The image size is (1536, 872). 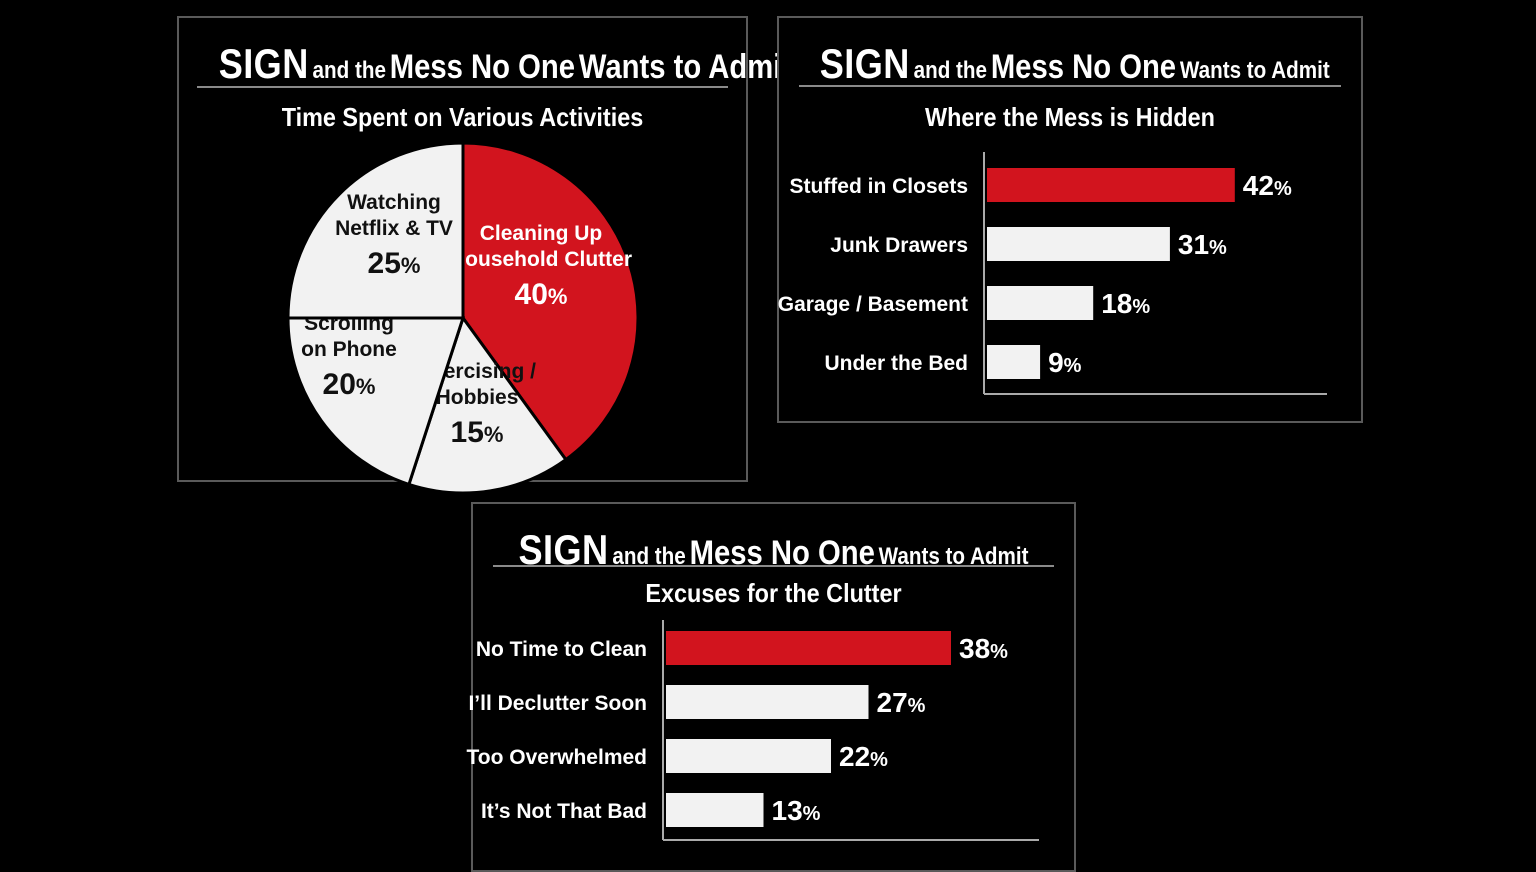 I want to click on bar-stuffed-in-closets, so click(x=1111, y=185).